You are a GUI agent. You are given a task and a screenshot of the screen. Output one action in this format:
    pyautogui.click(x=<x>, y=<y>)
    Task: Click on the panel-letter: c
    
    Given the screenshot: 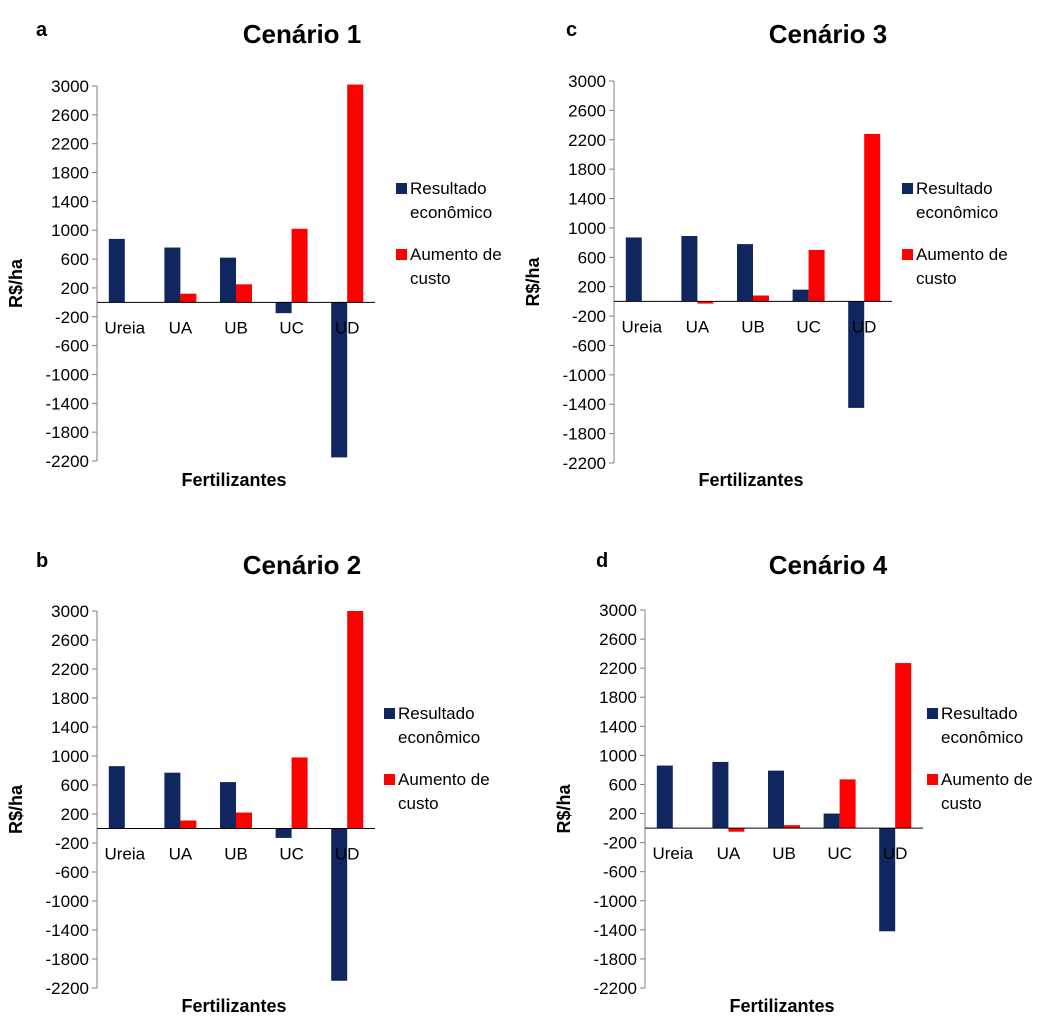 What is the action you would take?
    pyautogui.click(x=571, y=30)
    